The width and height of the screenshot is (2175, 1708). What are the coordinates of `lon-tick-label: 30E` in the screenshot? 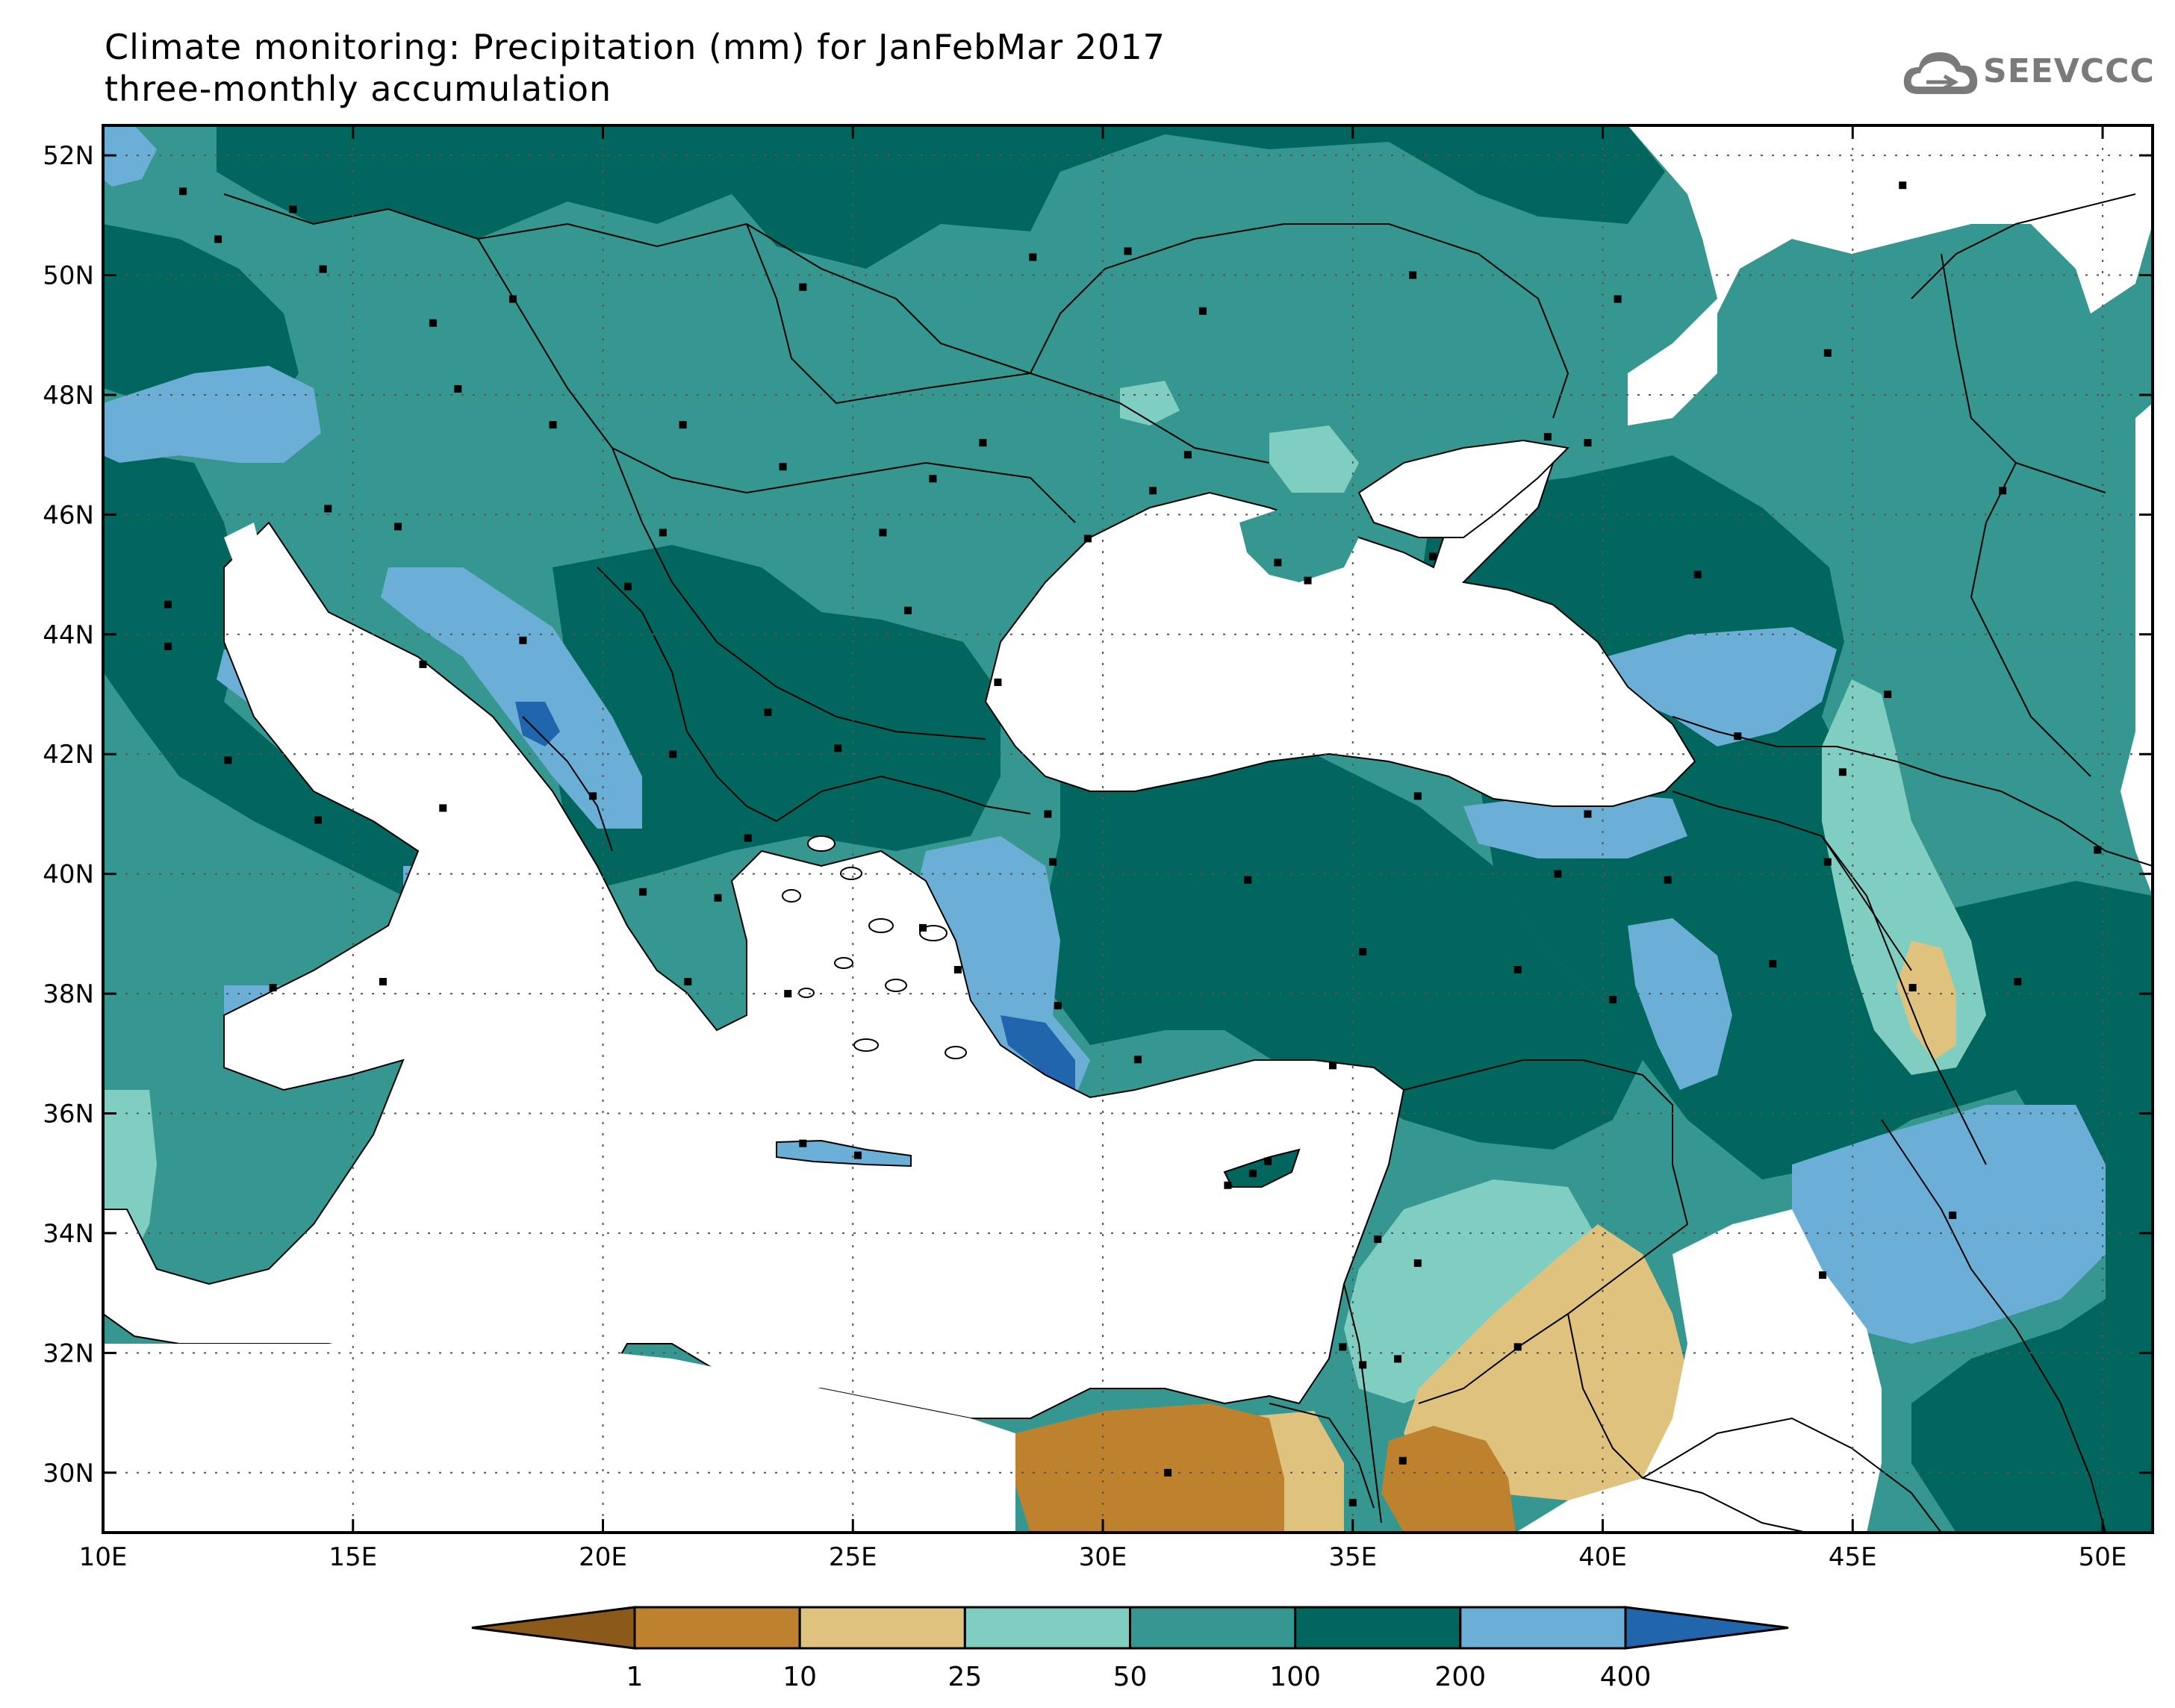 It's located at (1103, 1557).